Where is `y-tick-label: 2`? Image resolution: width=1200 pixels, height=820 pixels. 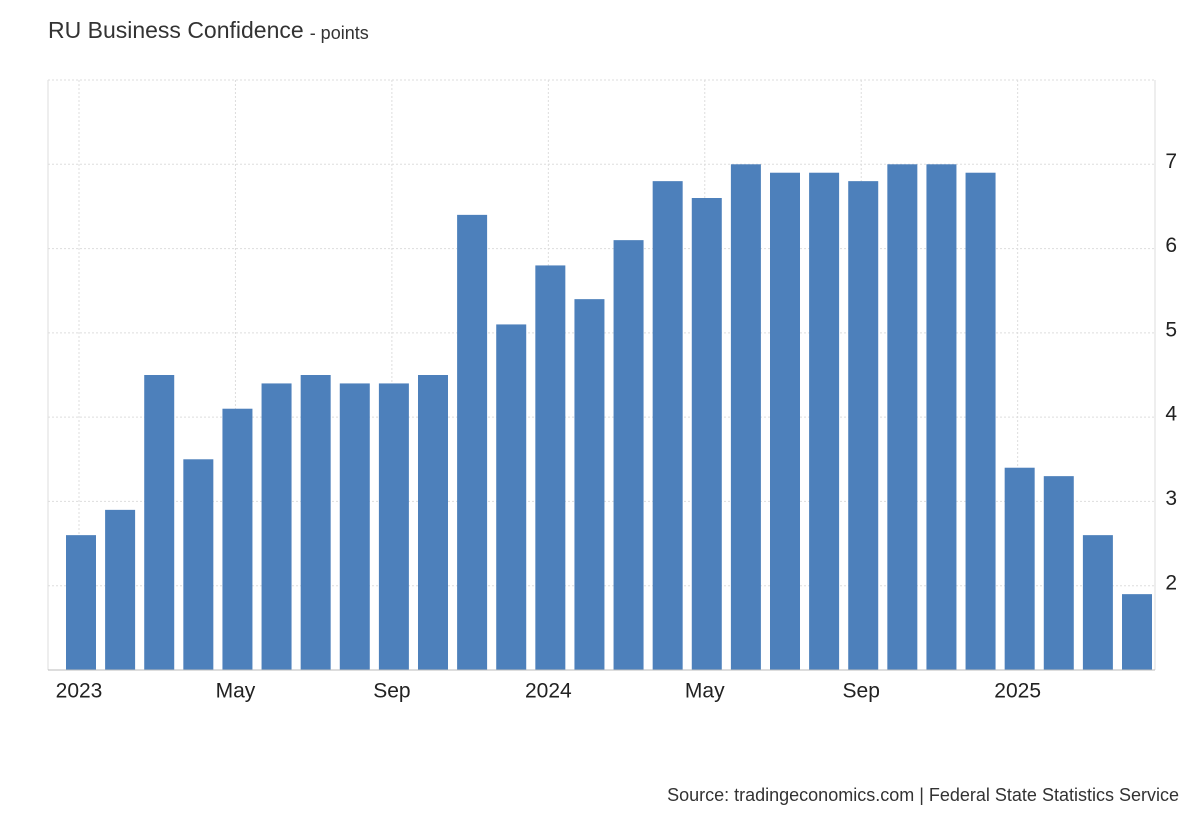 y-tick-label: 2 is located at coordinates (1171, 582).